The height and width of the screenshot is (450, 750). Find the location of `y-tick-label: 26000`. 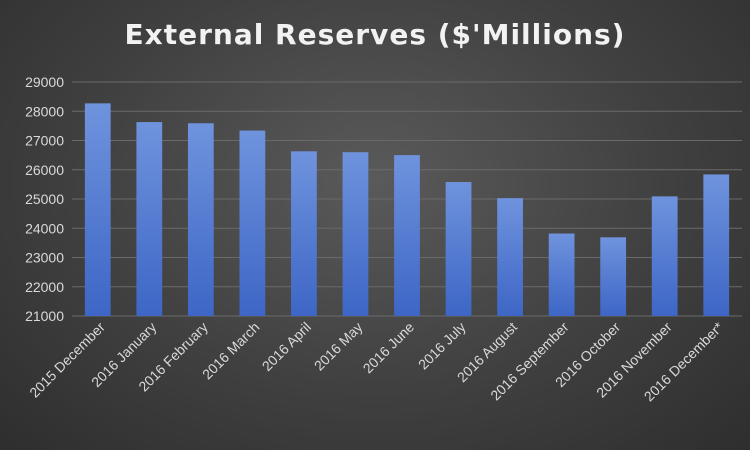

y-tick-label: 26000 is located at coordinates (44, 170).